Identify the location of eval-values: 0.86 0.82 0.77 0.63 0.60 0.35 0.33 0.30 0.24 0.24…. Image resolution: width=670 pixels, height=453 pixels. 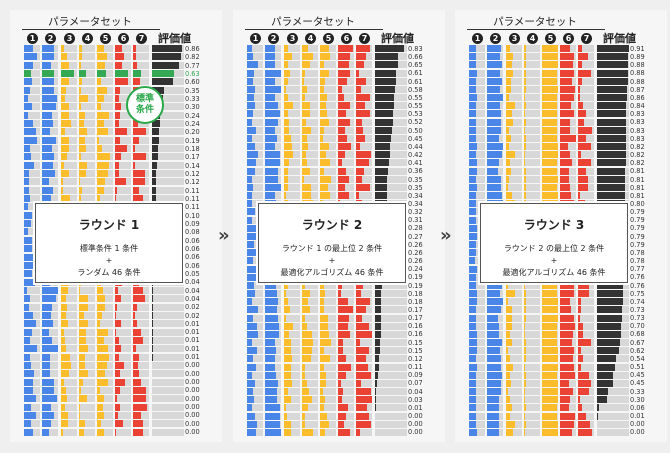
(192, 240).